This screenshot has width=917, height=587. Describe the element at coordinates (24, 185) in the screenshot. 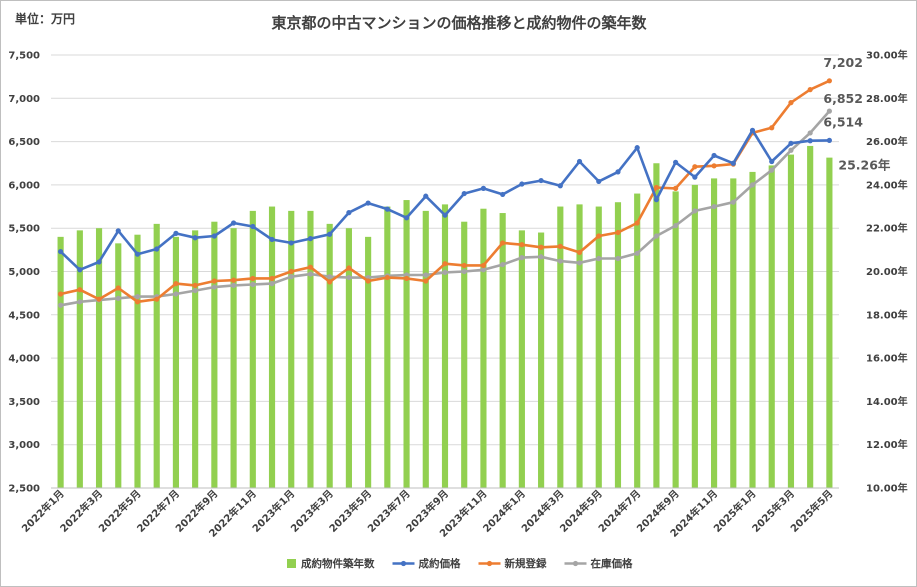

I see `y-left-tick-label: 6,000` at that location.